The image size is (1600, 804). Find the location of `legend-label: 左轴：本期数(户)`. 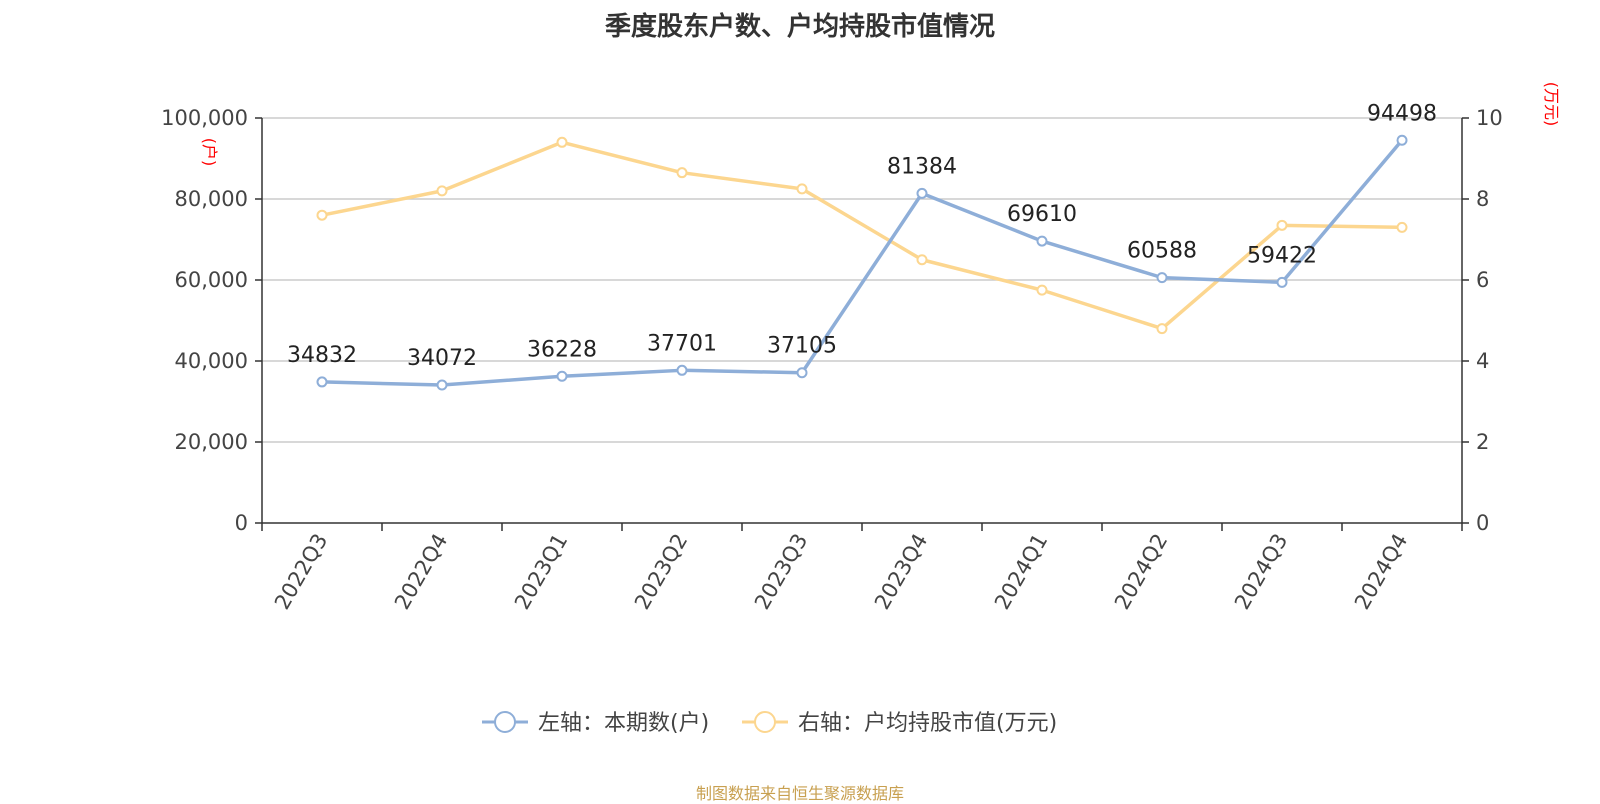

legend-label: 左轴：本期数(户) is located at coordinates (623, 723).